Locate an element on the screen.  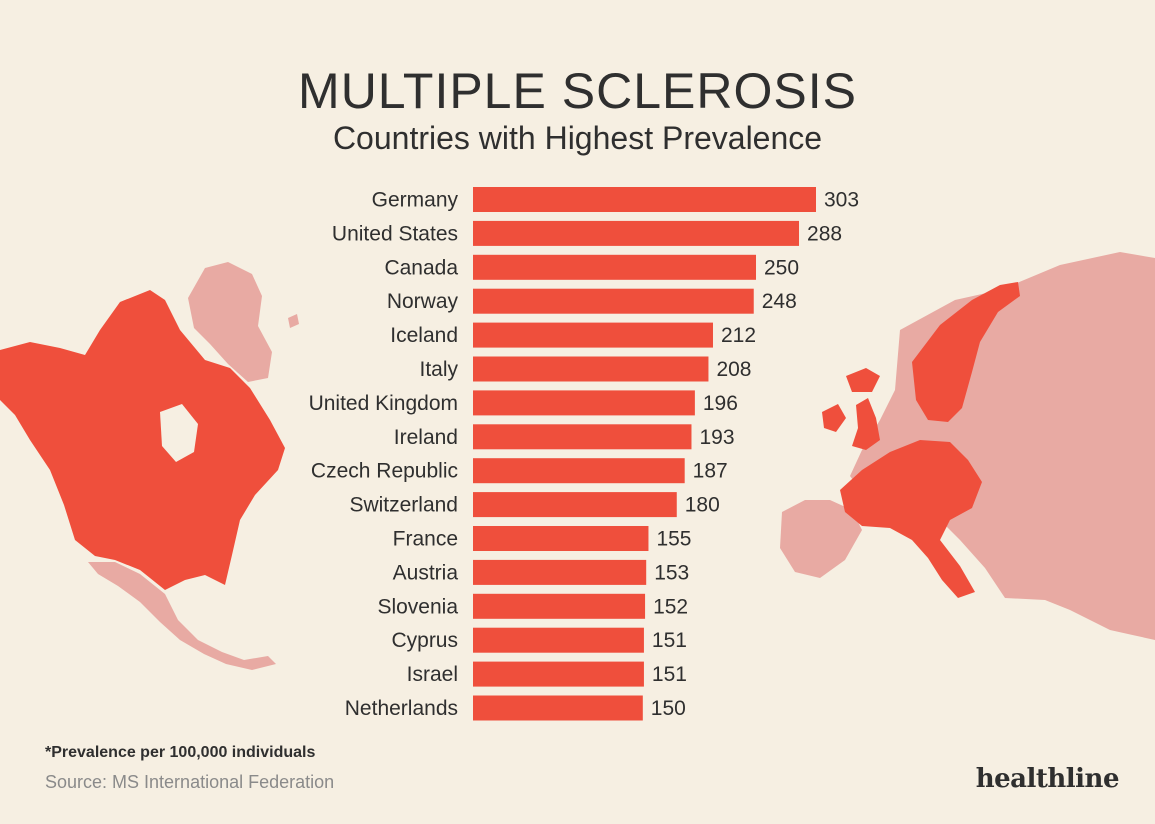
hudson-bay-shape is located at coordinates (179, 433).